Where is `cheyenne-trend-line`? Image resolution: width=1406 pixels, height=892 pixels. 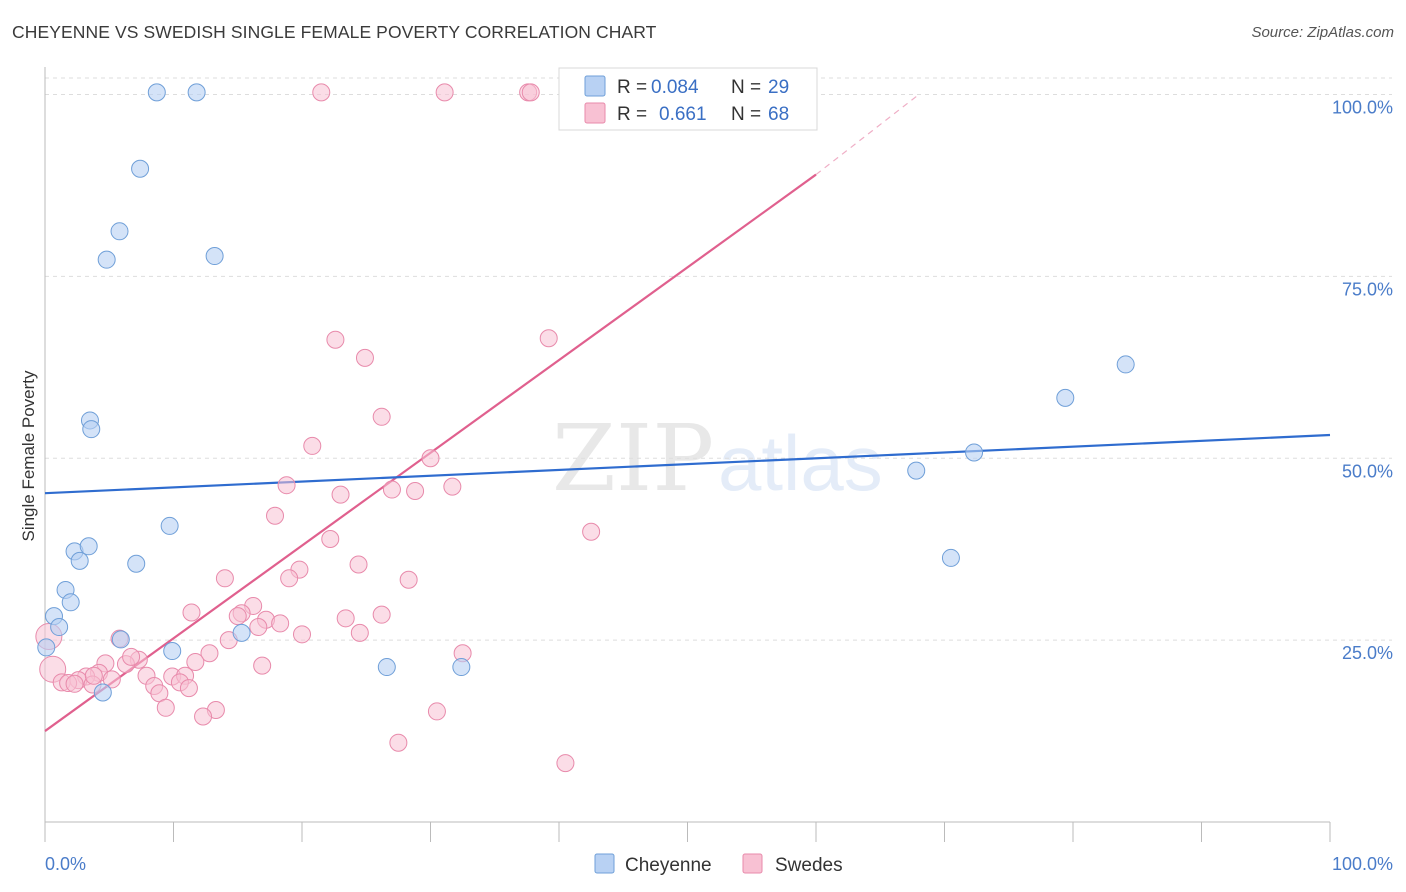 cheyenne-trend-line is located at coordinates (687, 464).